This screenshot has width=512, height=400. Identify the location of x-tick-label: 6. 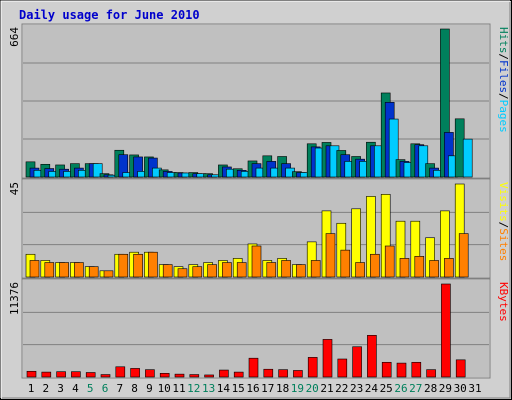
(105, 388).